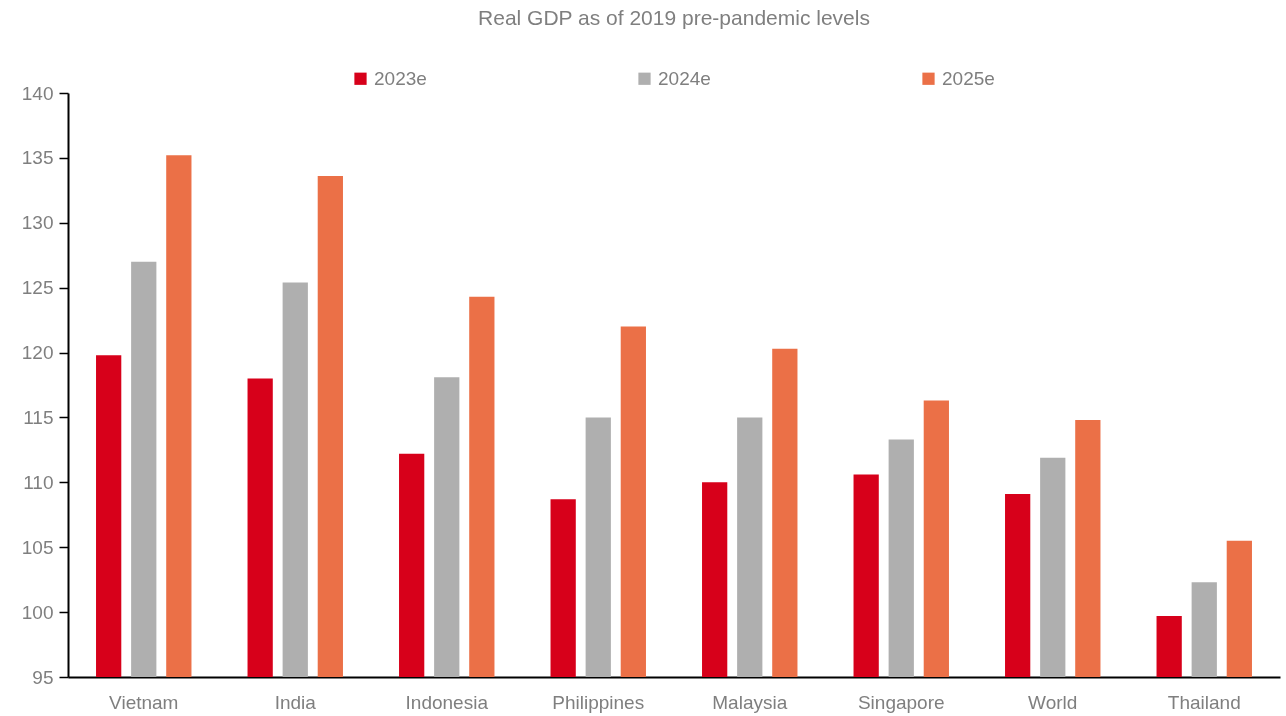 The image size is (1286, 716). Describe the element at coordinates (684, 78) in the screenshot. I see `legend-label: 2024e` at that location.